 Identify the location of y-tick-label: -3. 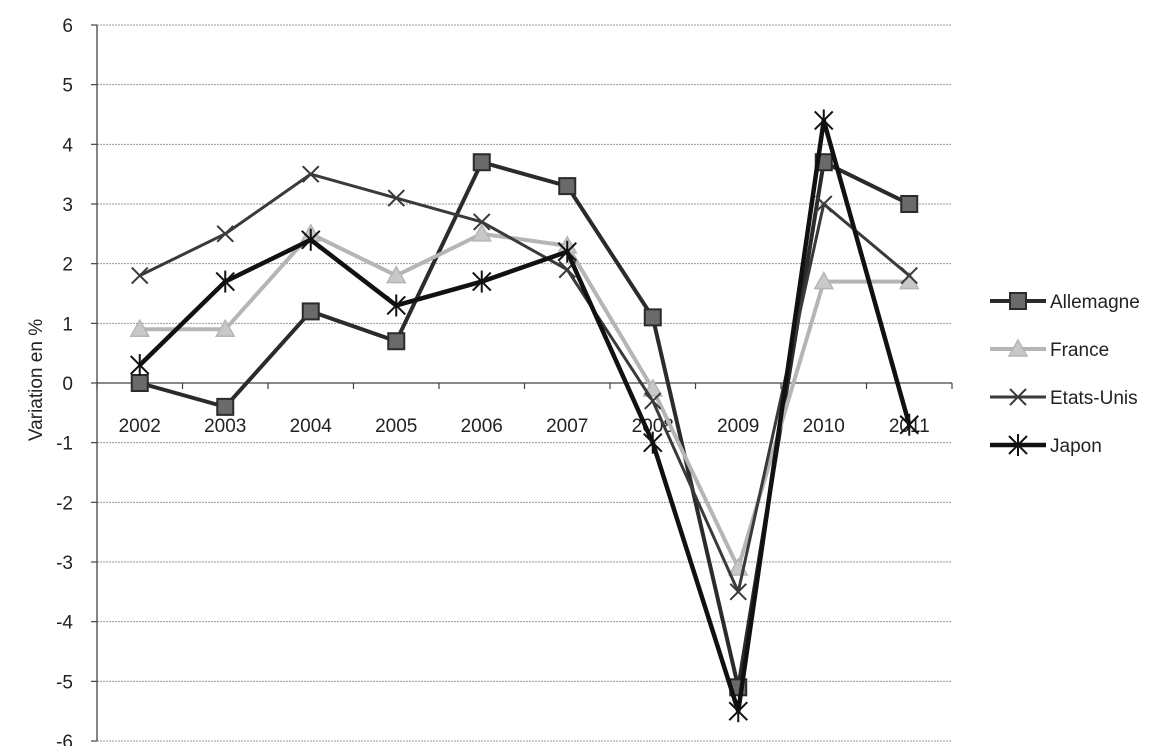
(64, 563).